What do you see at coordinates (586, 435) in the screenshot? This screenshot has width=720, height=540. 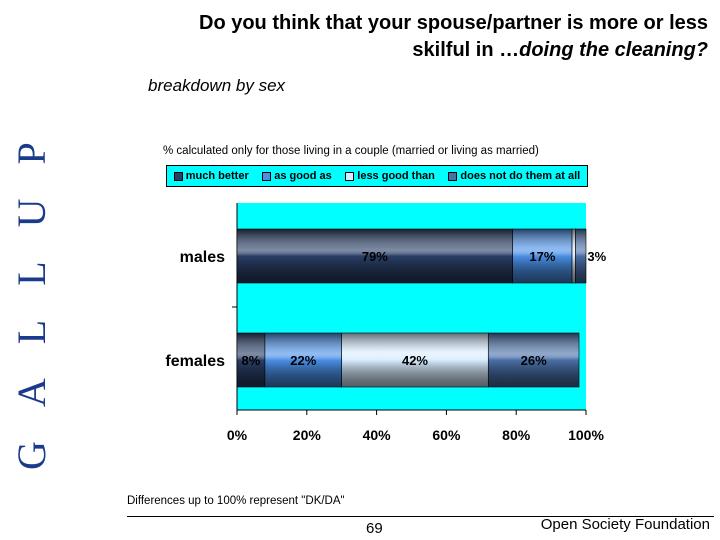 I see `x-tick-label-5: 100%` at bounding box center [586, 435].